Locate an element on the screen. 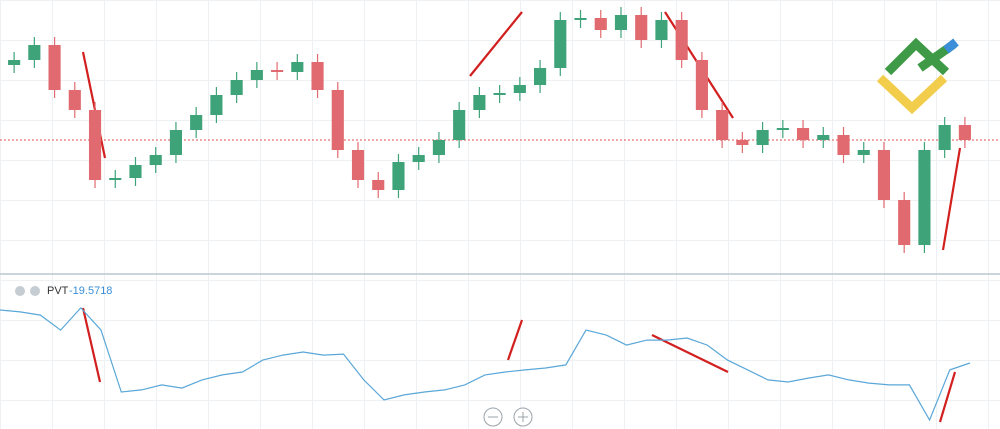 The image size is (1000, 429). settings-icon is located at coordinates (35, 291).